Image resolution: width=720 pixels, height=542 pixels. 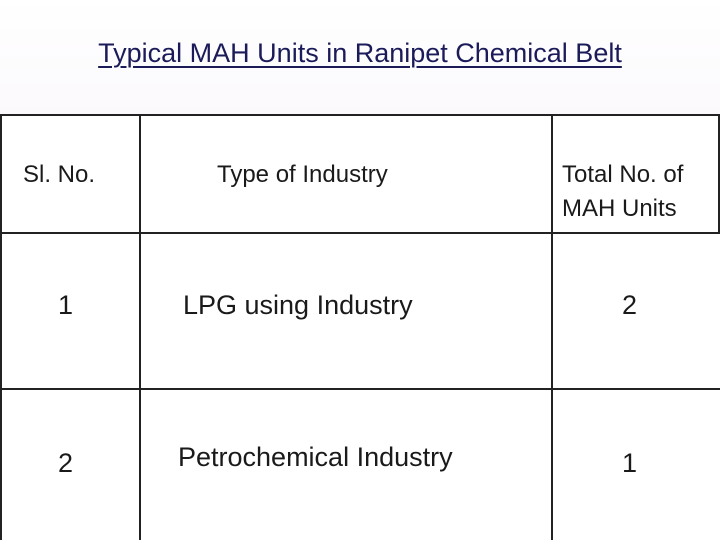 I want to click on row-2-type: Petrochemical Industry, so click(x=315, y=457).